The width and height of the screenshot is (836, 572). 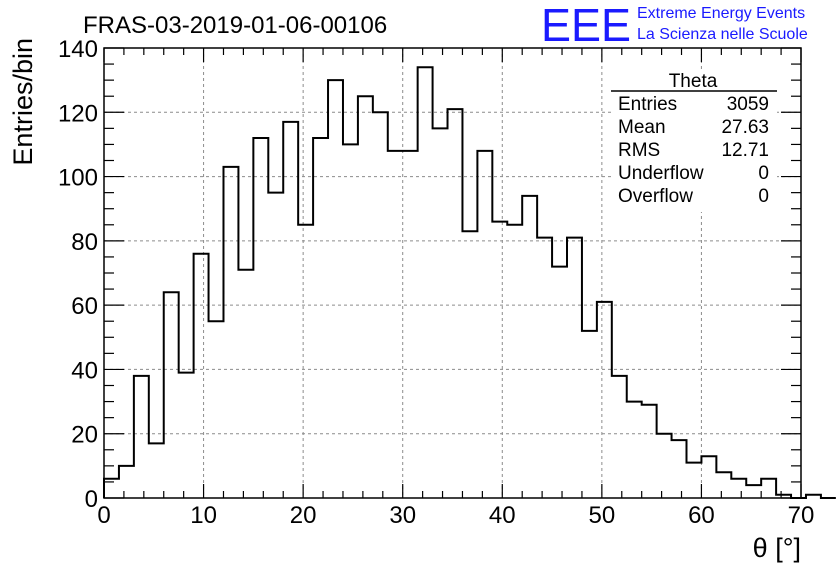 I want to click on stats-label: Overflow, so click(x=655, y=196).